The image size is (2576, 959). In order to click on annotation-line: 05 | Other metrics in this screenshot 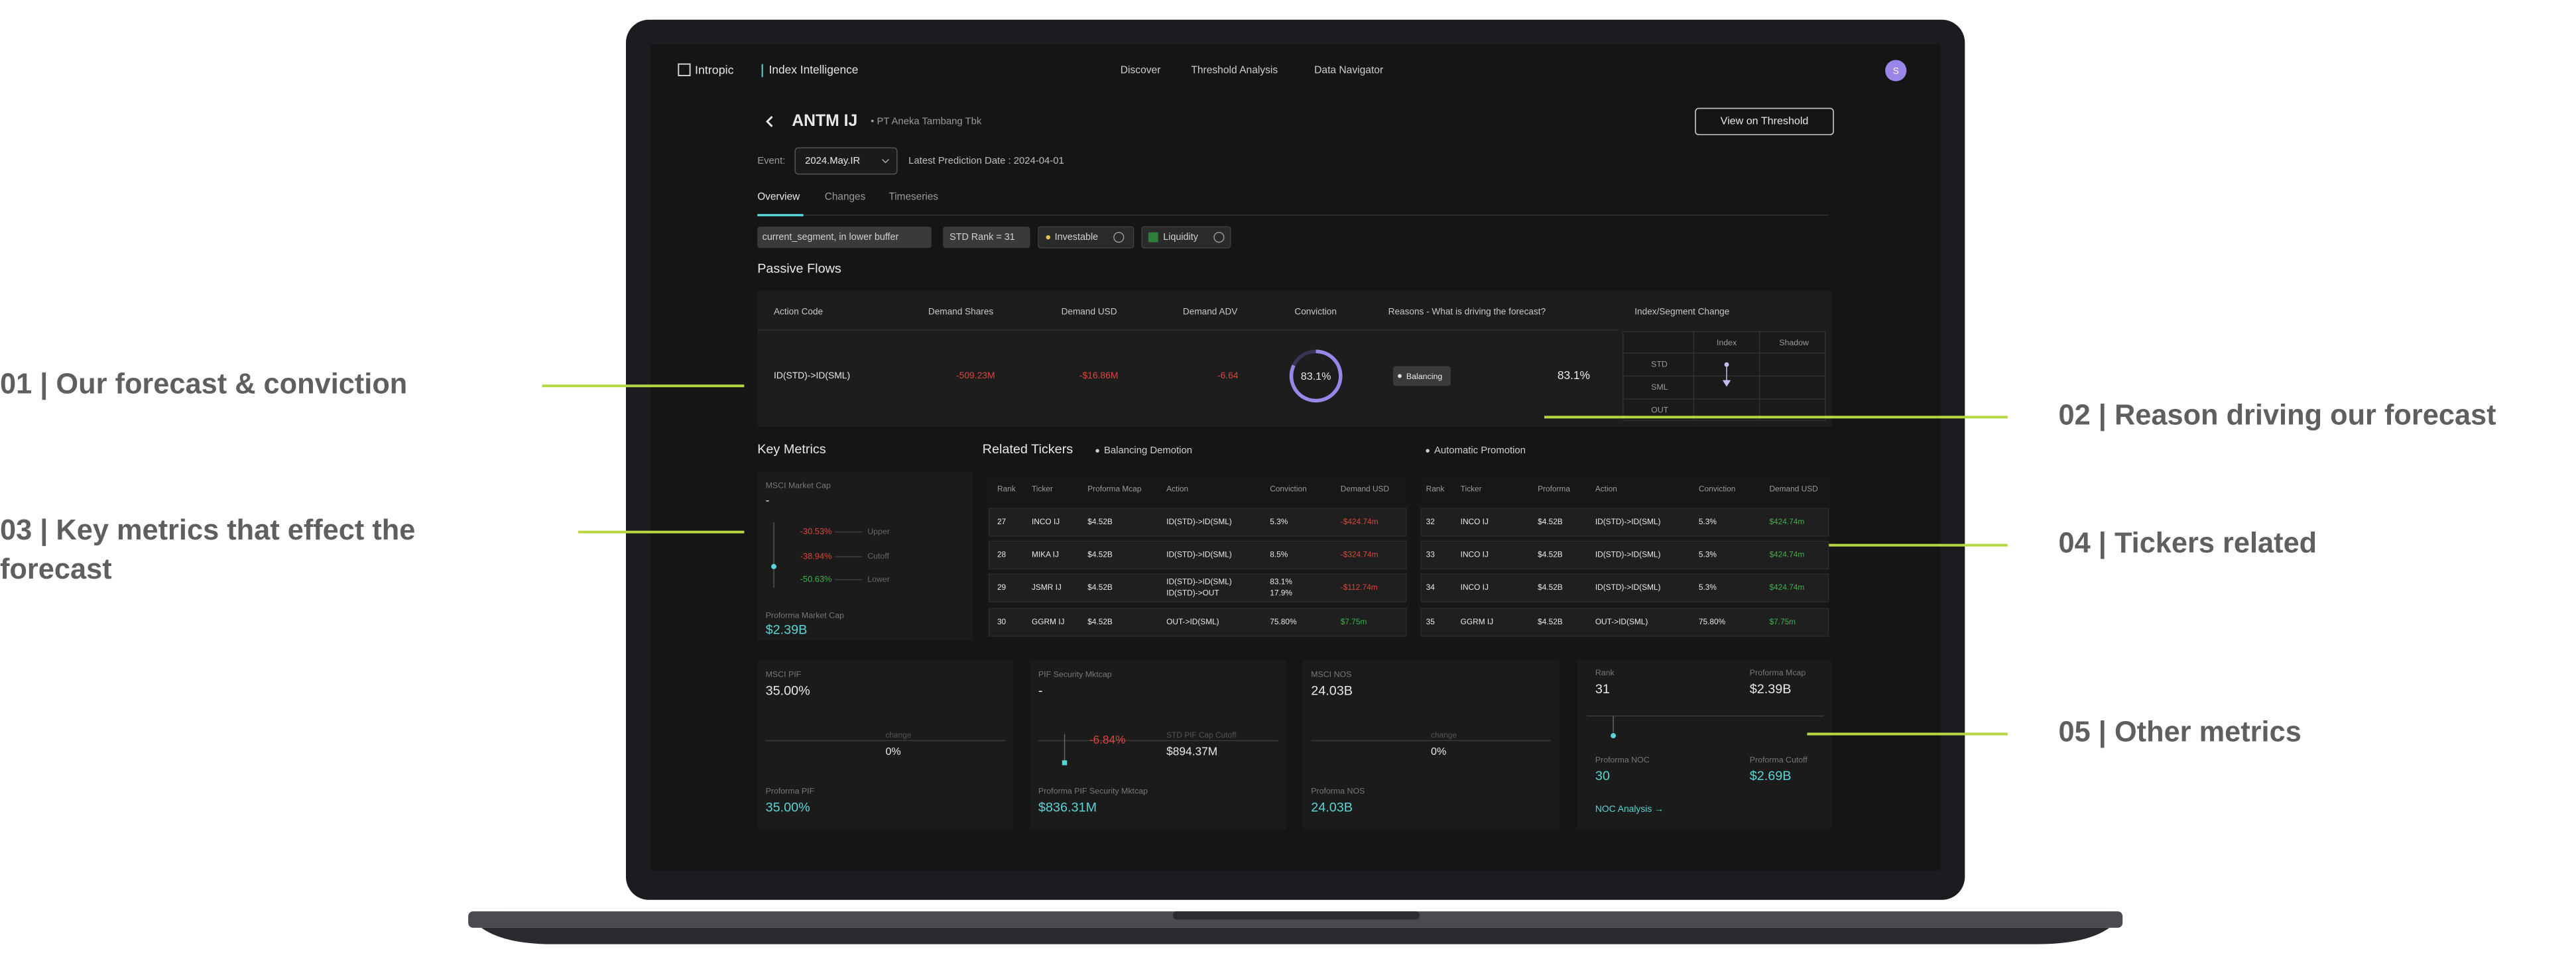, I will do `click(2180, 732)`.